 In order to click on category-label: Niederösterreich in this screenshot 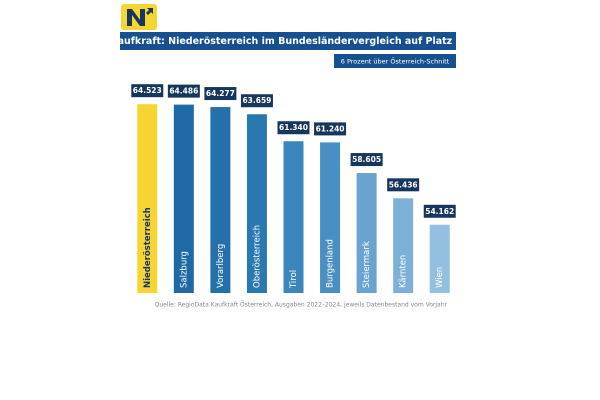, I will do `click(148, 247)`.